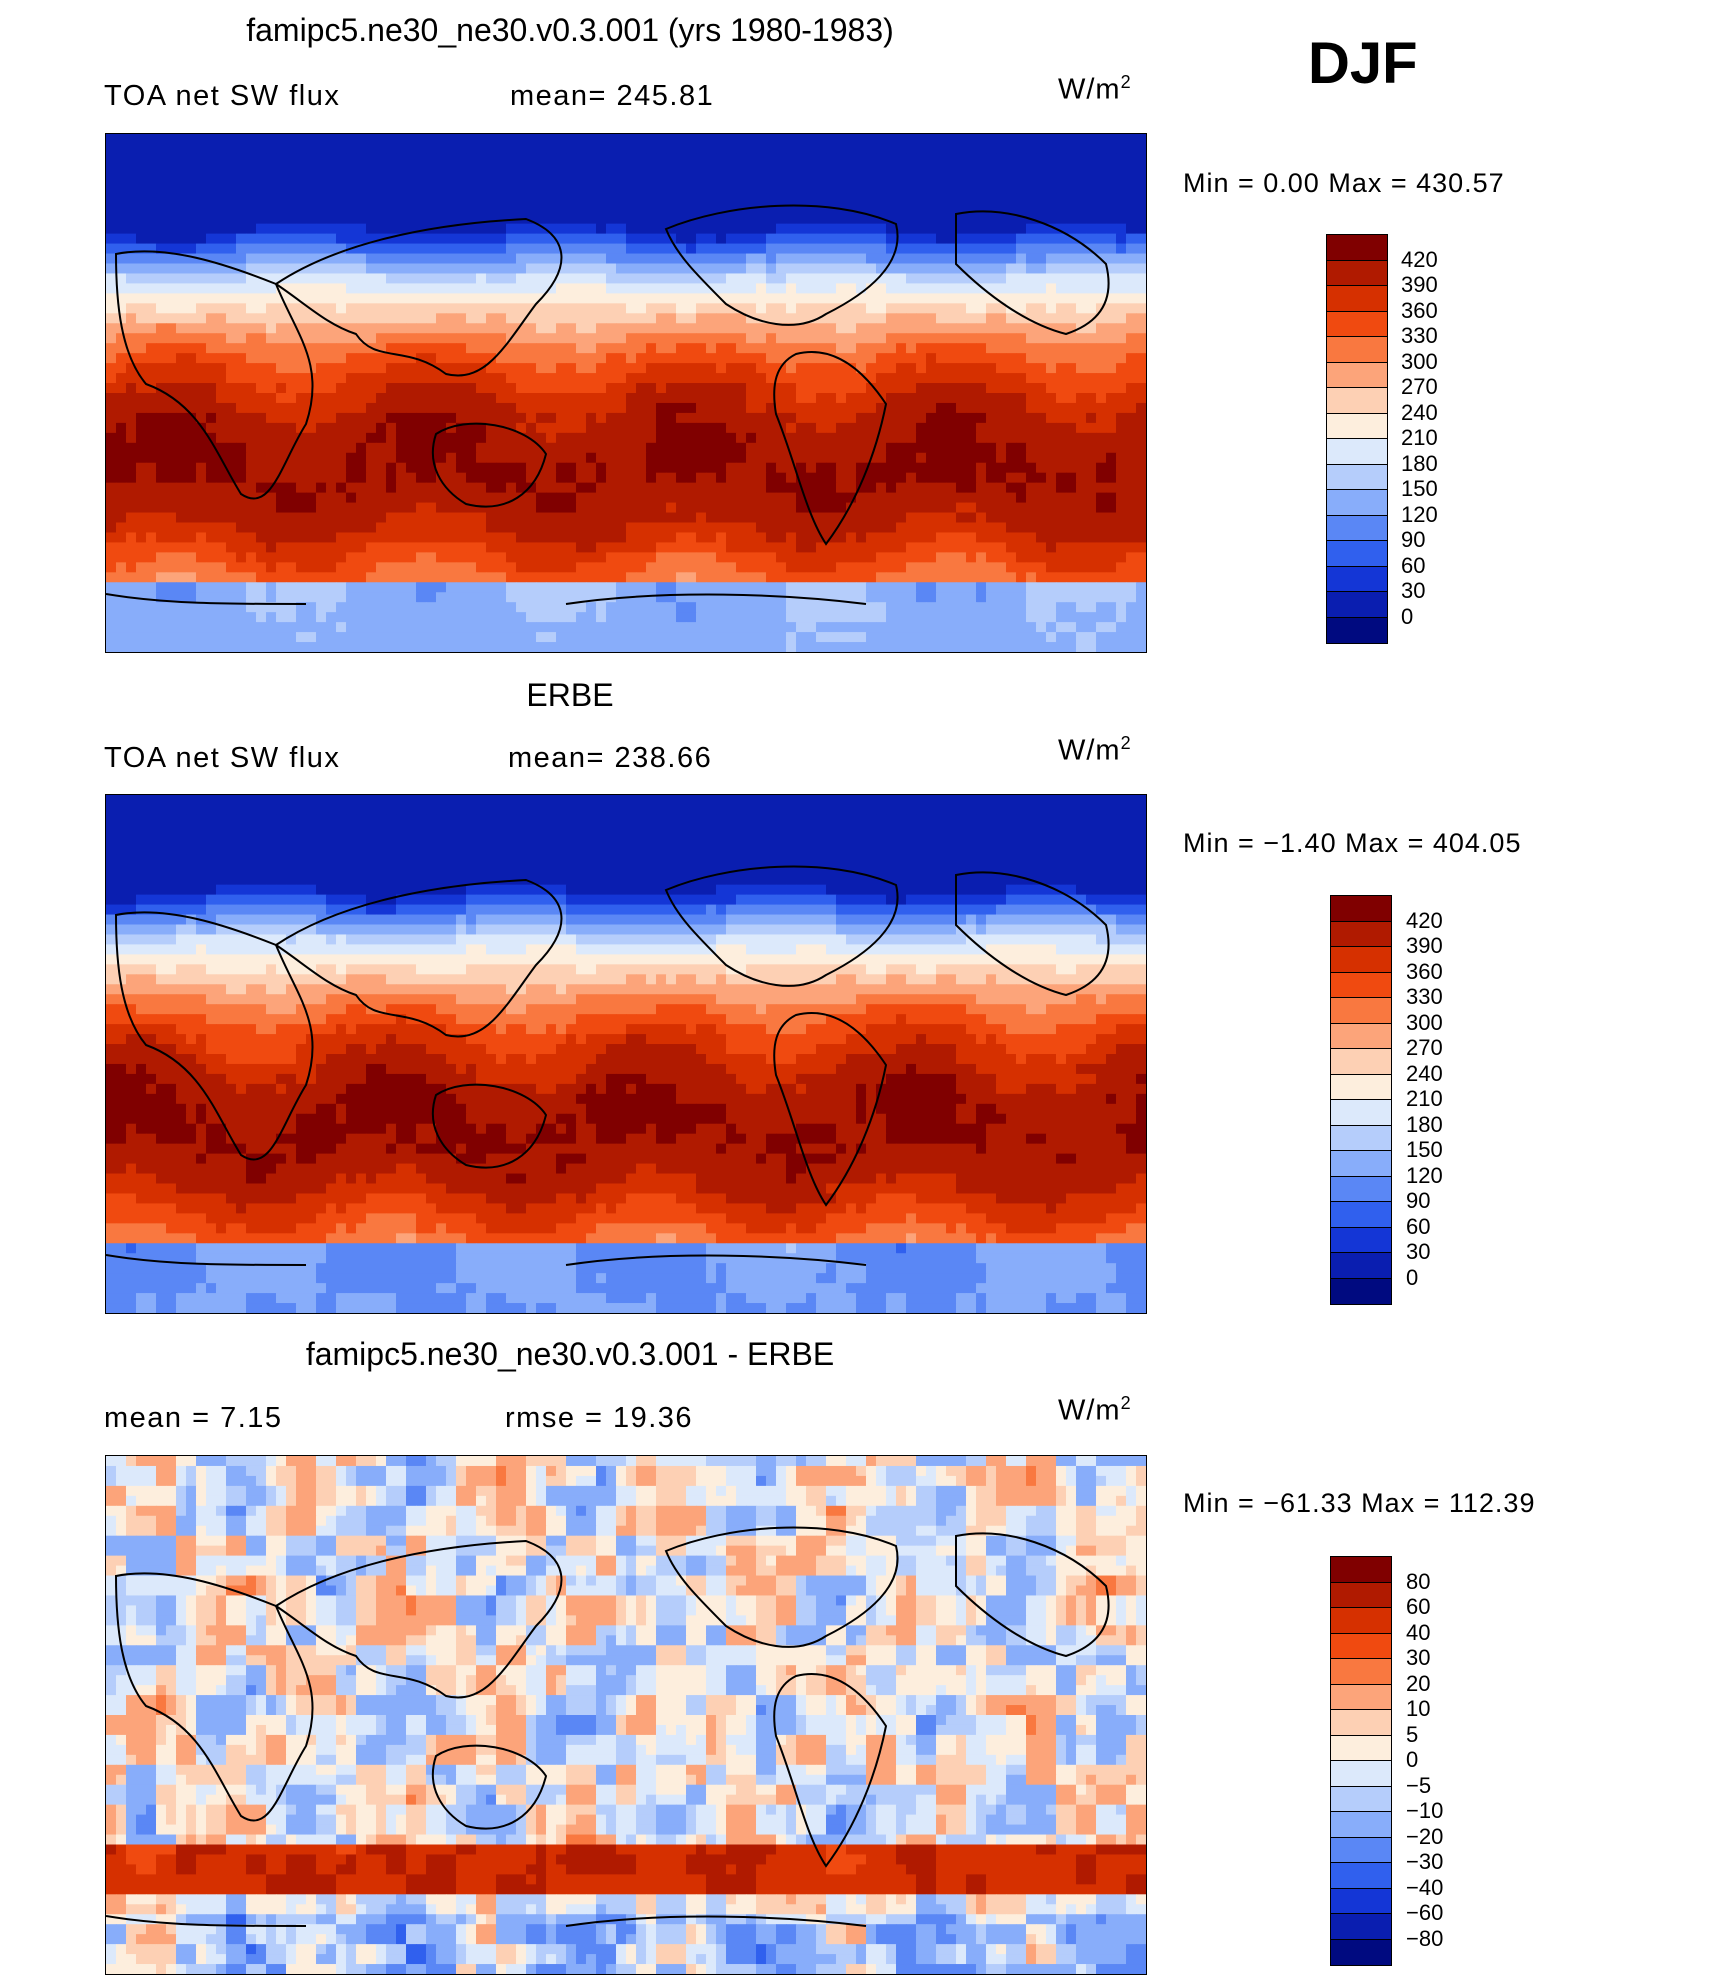 The height and width of the screenshot is (1979, 1710). Describe the element at coordinates (1419, 1785) in the screenshot. I see `colorbar-tick-label: −5` at that location.